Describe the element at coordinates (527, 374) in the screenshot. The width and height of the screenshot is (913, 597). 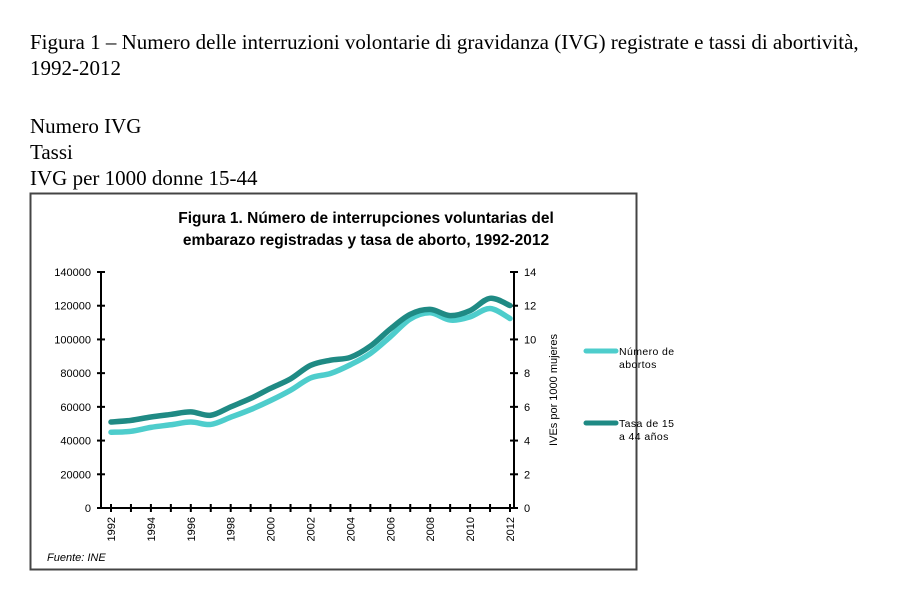
I see `y2-tick-label: 8` at that location.